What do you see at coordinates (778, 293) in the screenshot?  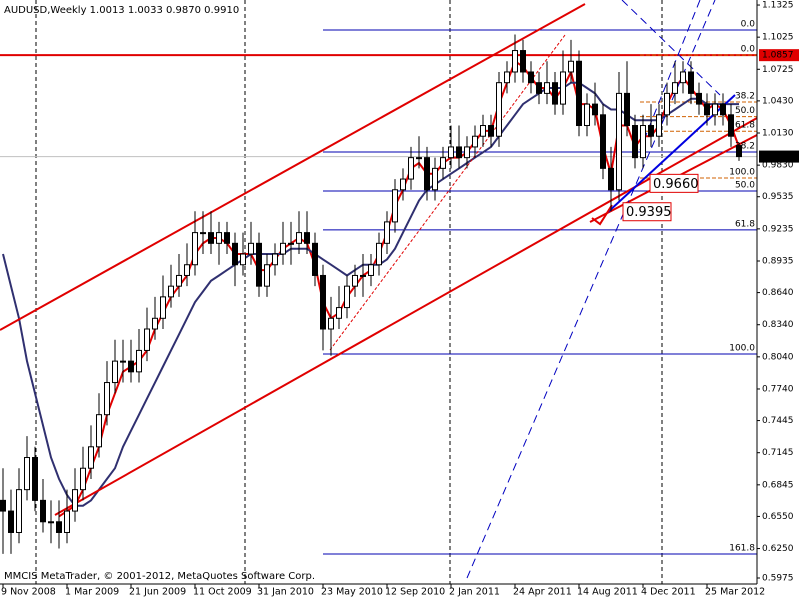 I see `y-tick-label: 0.8640` at bounding box center [778, 293].